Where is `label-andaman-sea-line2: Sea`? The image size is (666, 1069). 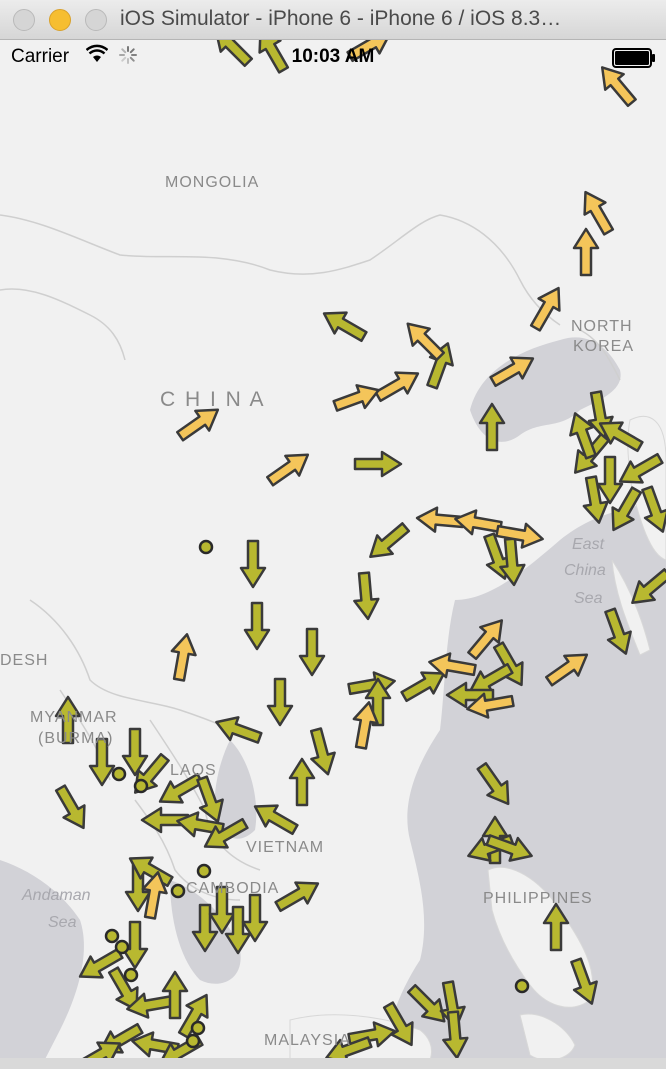 label-andaman-sea-line2: Sea is located at coordinates (62, 922).